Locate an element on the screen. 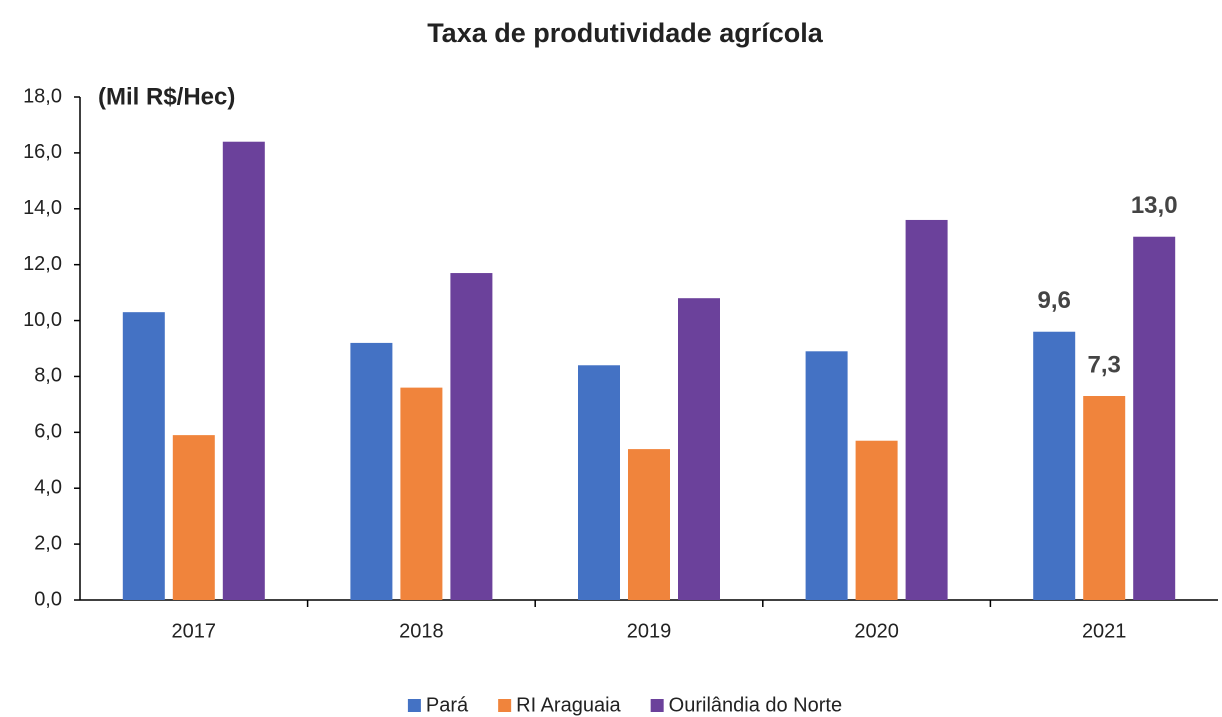 The image size is (1222, 717). x-tick-label: 2021 is located at coordinates (1104, 631).